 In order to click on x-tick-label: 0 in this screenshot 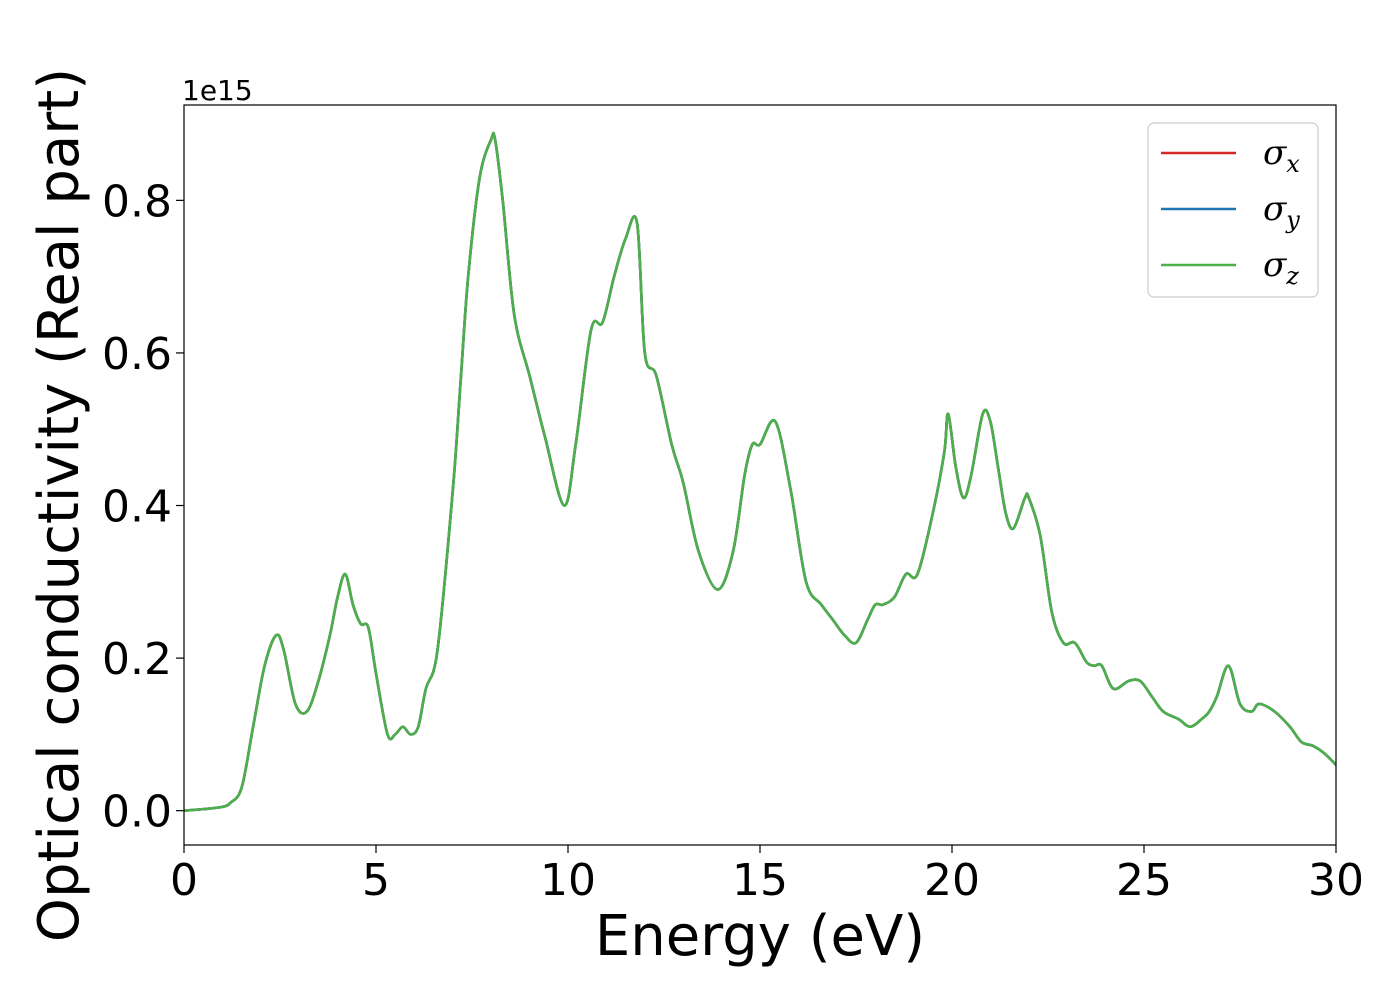, I will do `click(184, 880)`.